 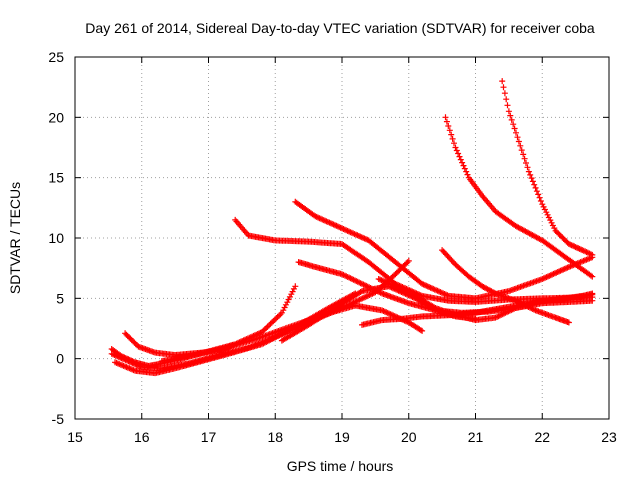 What do you see at coordinates (75, 437) in the screenshot?
I see `x-tick-label: 15` at bounding box center [75, 437].